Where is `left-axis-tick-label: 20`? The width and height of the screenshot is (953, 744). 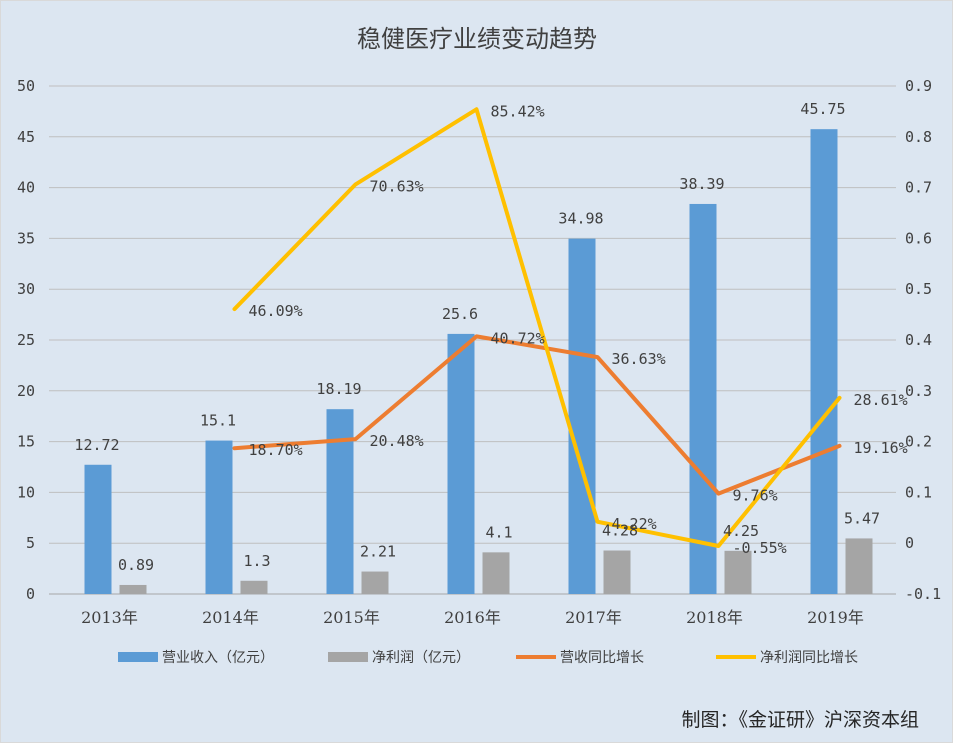 left-axis-tick-label: 20 is located at coordinates (26, 391).